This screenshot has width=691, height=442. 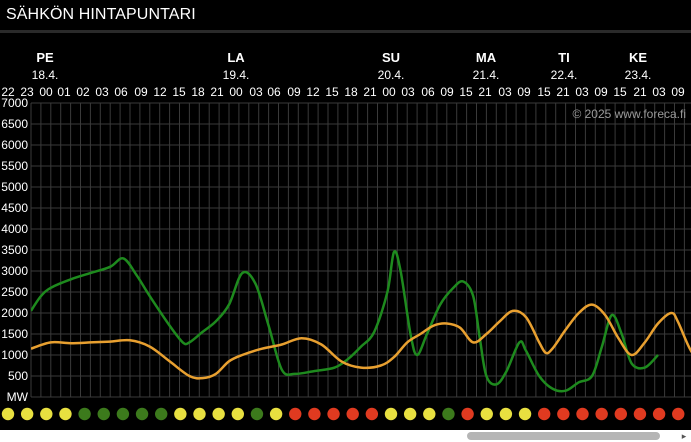 I want to click on day-date: 22.4., so click(x=564, y=75).